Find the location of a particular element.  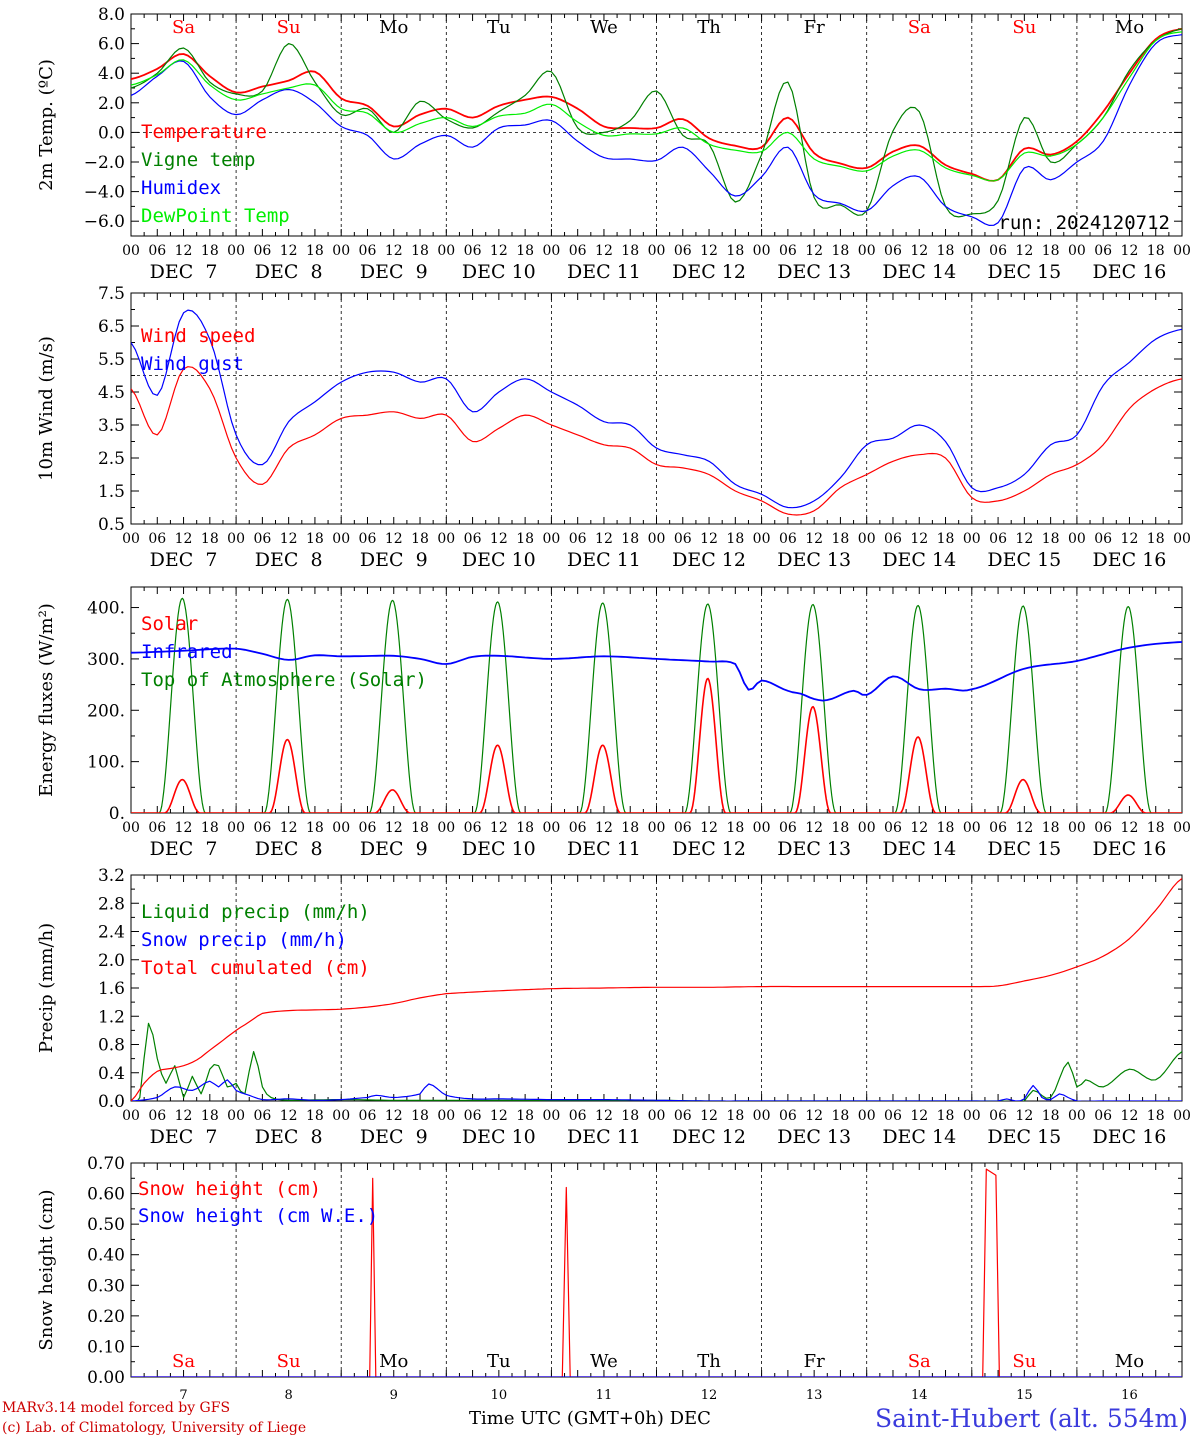

series-wind-gust is located at coordinates (656, 409).